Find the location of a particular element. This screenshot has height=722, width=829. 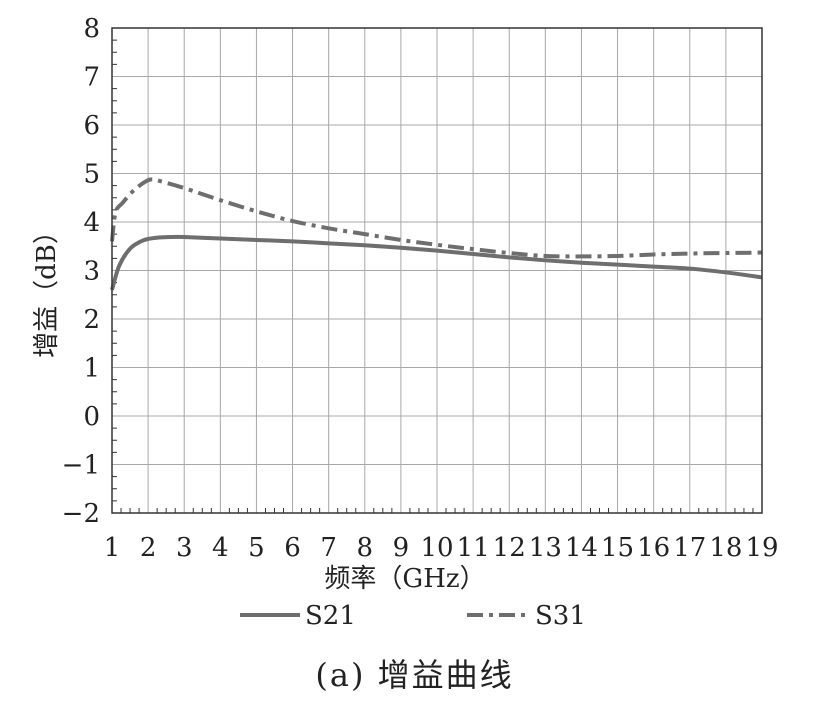

y-axis-label: 增益（dB） is located at coordinates (47, 288).